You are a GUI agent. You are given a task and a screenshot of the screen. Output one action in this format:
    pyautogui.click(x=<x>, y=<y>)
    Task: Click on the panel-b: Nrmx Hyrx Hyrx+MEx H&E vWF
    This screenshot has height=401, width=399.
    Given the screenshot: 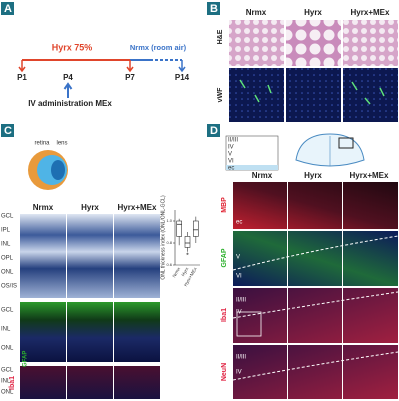 What is the action you would take?
    pyautogui.click(x=307, y=65)
    